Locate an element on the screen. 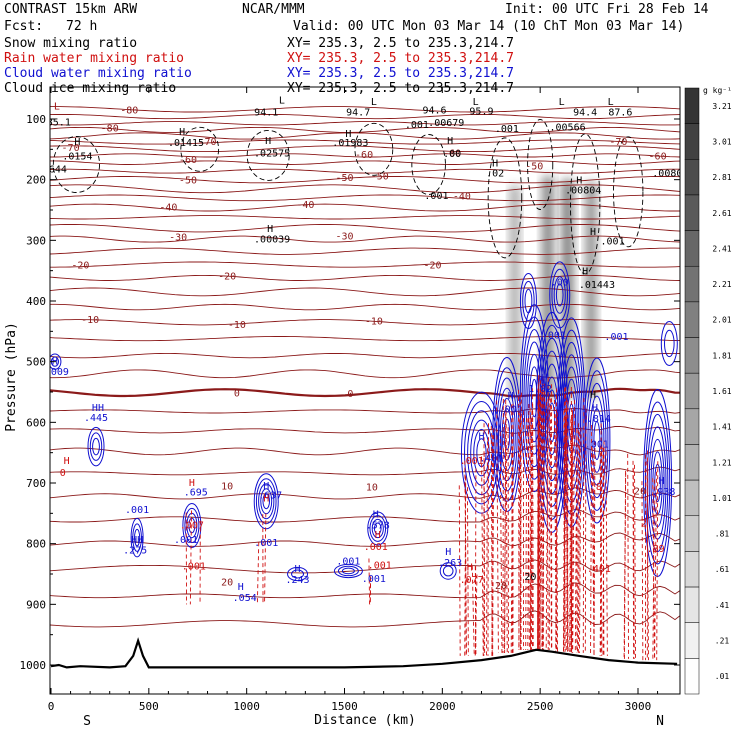 This screenshot has width=740, height=740. color-bar-label: 2.01 is located at coordinates (721, 320).